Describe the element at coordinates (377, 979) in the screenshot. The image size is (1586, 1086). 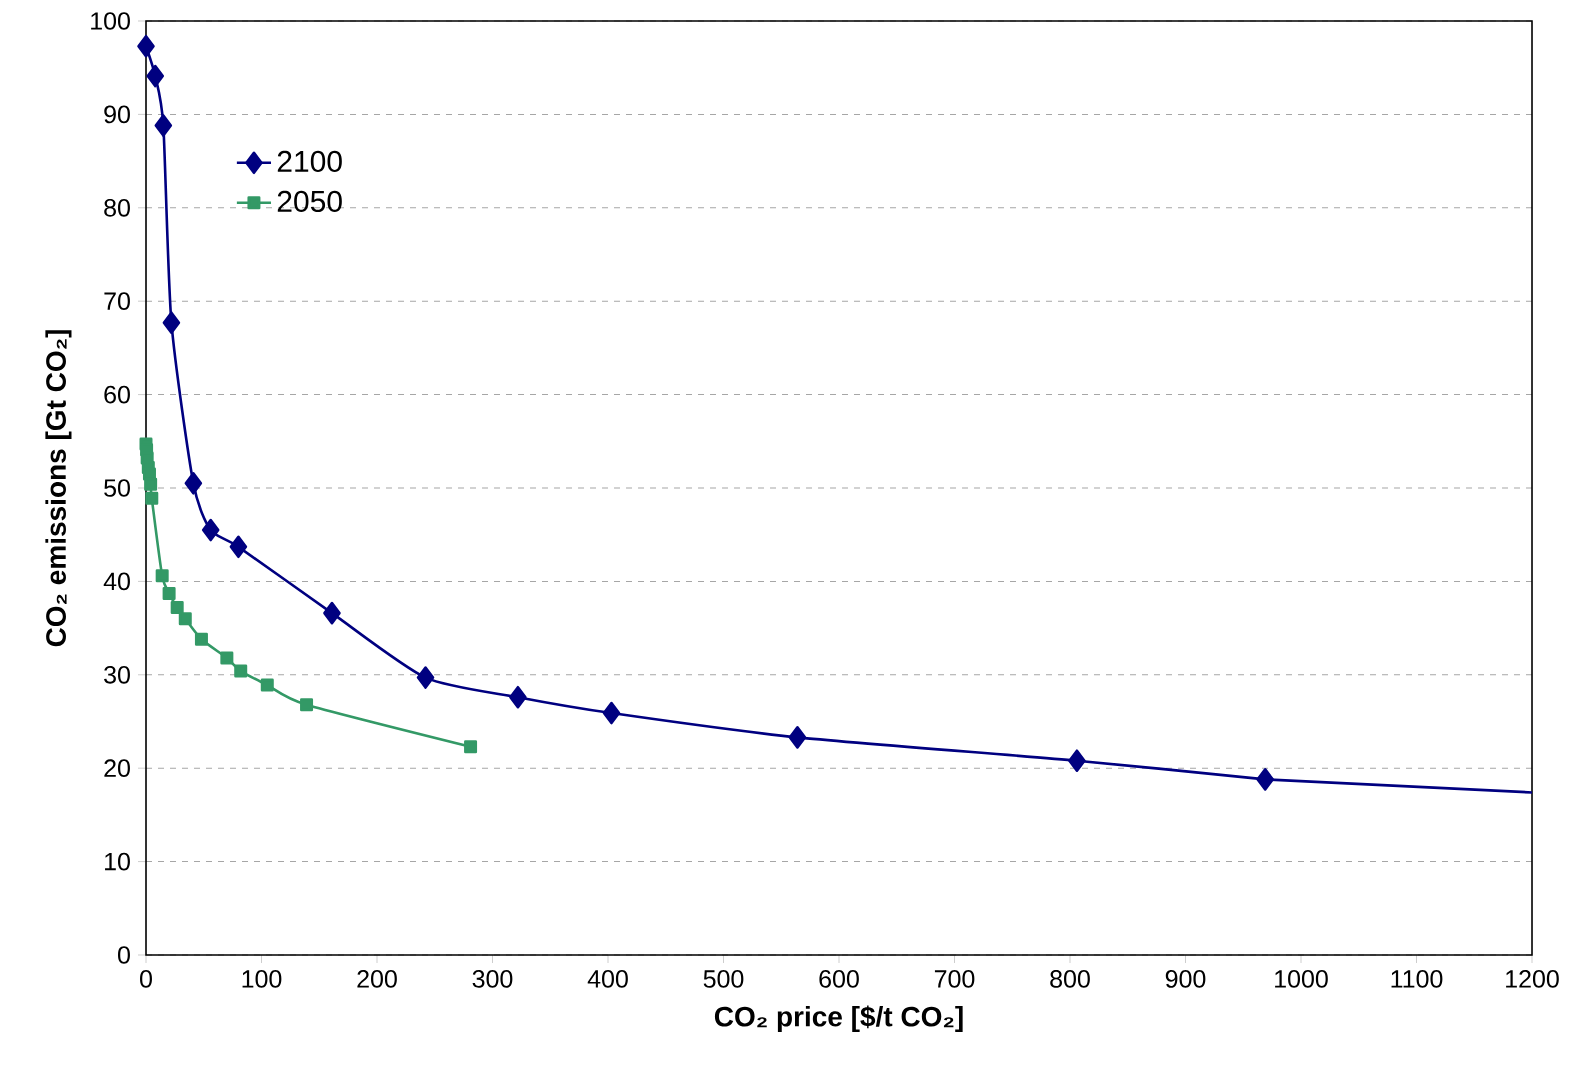
I see `x-tick-label: 200` at that location.